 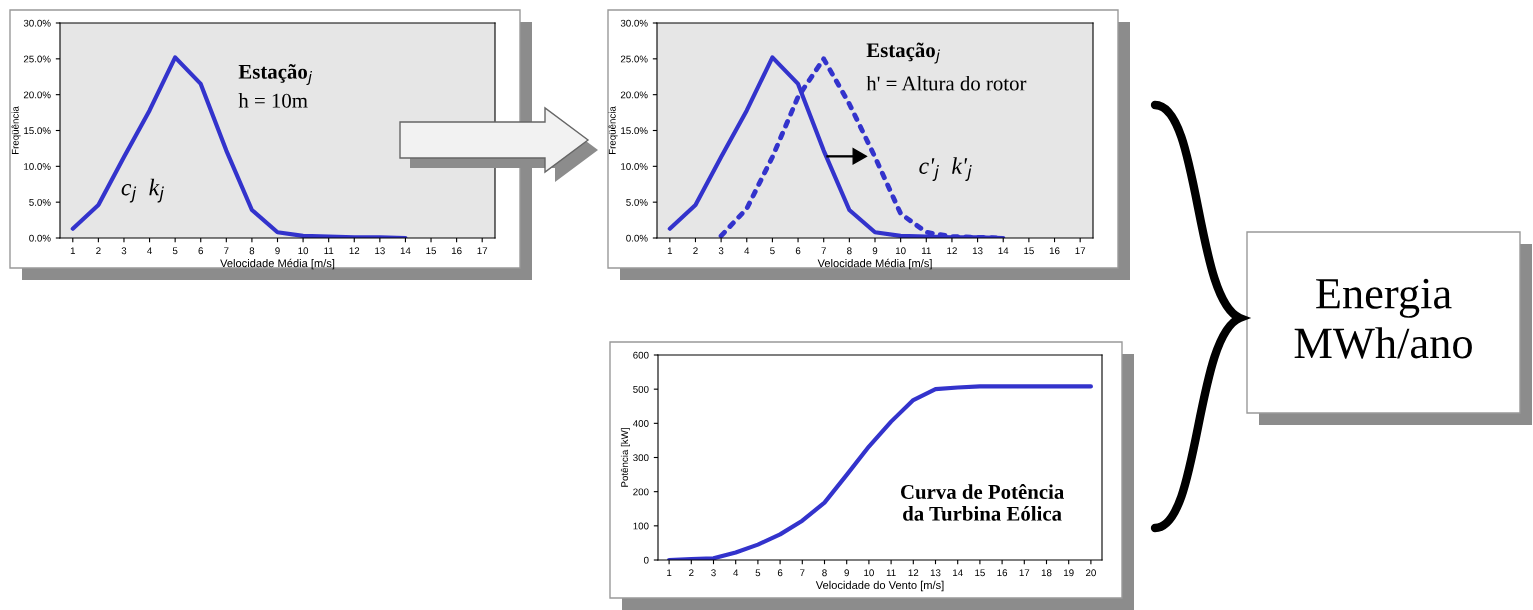 What do you see at coordinates (641, 389) in the screenshot?
I see `y-tick-label: 500` at bounding box center [641, 389].